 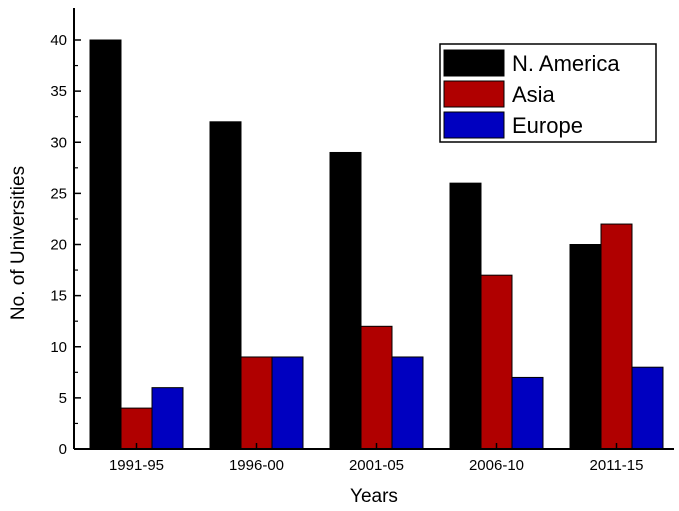 I want to click on x-tick-label: 1996-00, so click(x=256, y=465).